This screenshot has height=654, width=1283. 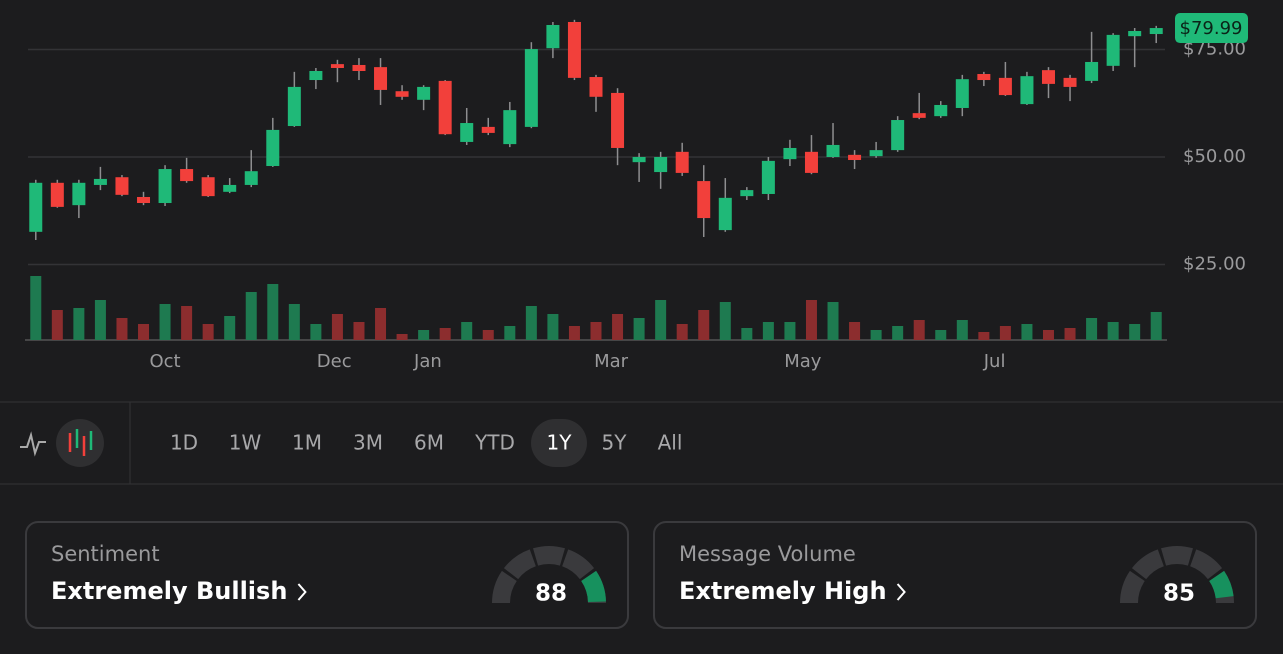 I want to click on timeframe-button: 1Y, so click(x=560, y=443).